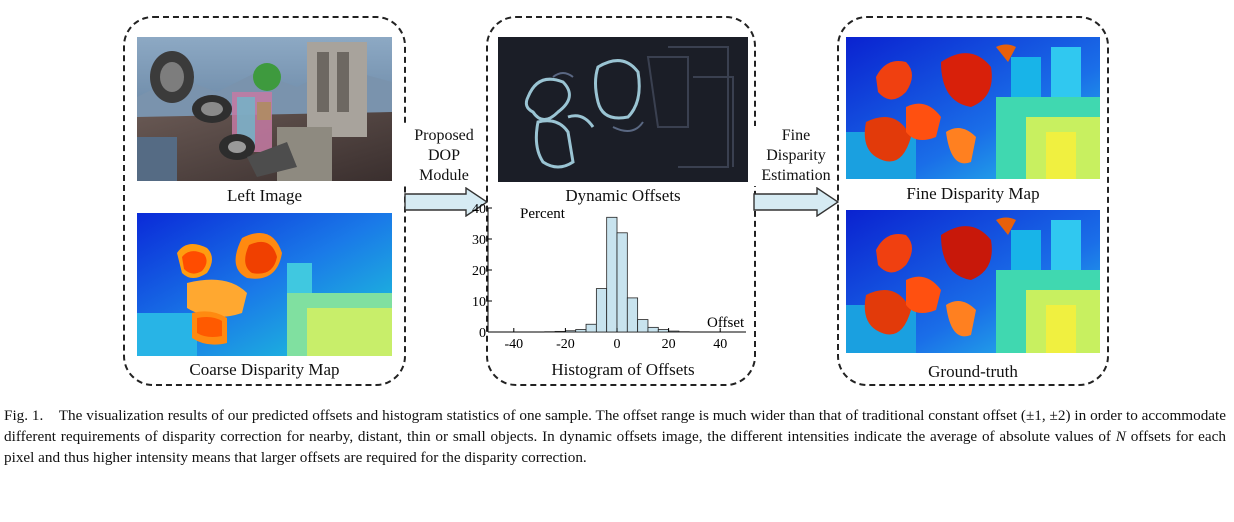 The image size is (1234, 522). What do you see at coordinates (264, 369) in the screenshot?
I see `coarse-disparity-caption: Coarse Disparity Map` at bounding box center [264, 369].